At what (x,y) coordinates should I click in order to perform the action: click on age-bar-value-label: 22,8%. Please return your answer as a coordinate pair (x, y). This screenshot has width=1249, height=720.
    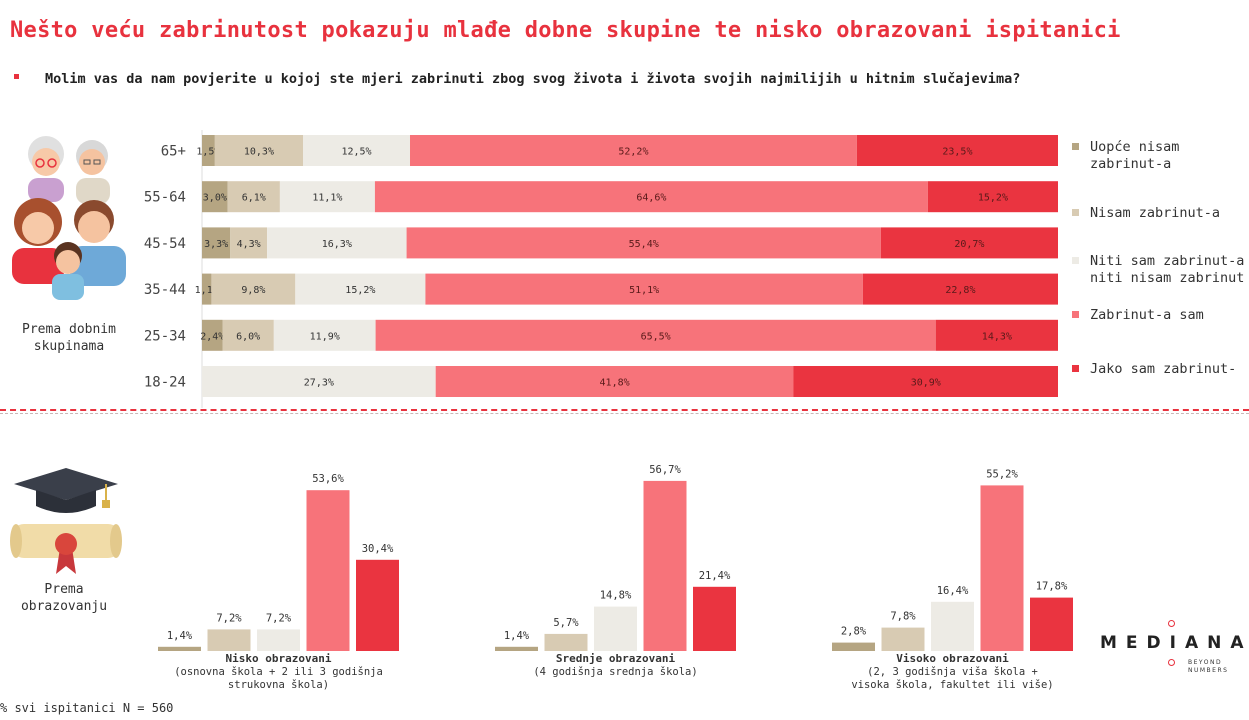
    Looking at the image, I should click on (960, 290).